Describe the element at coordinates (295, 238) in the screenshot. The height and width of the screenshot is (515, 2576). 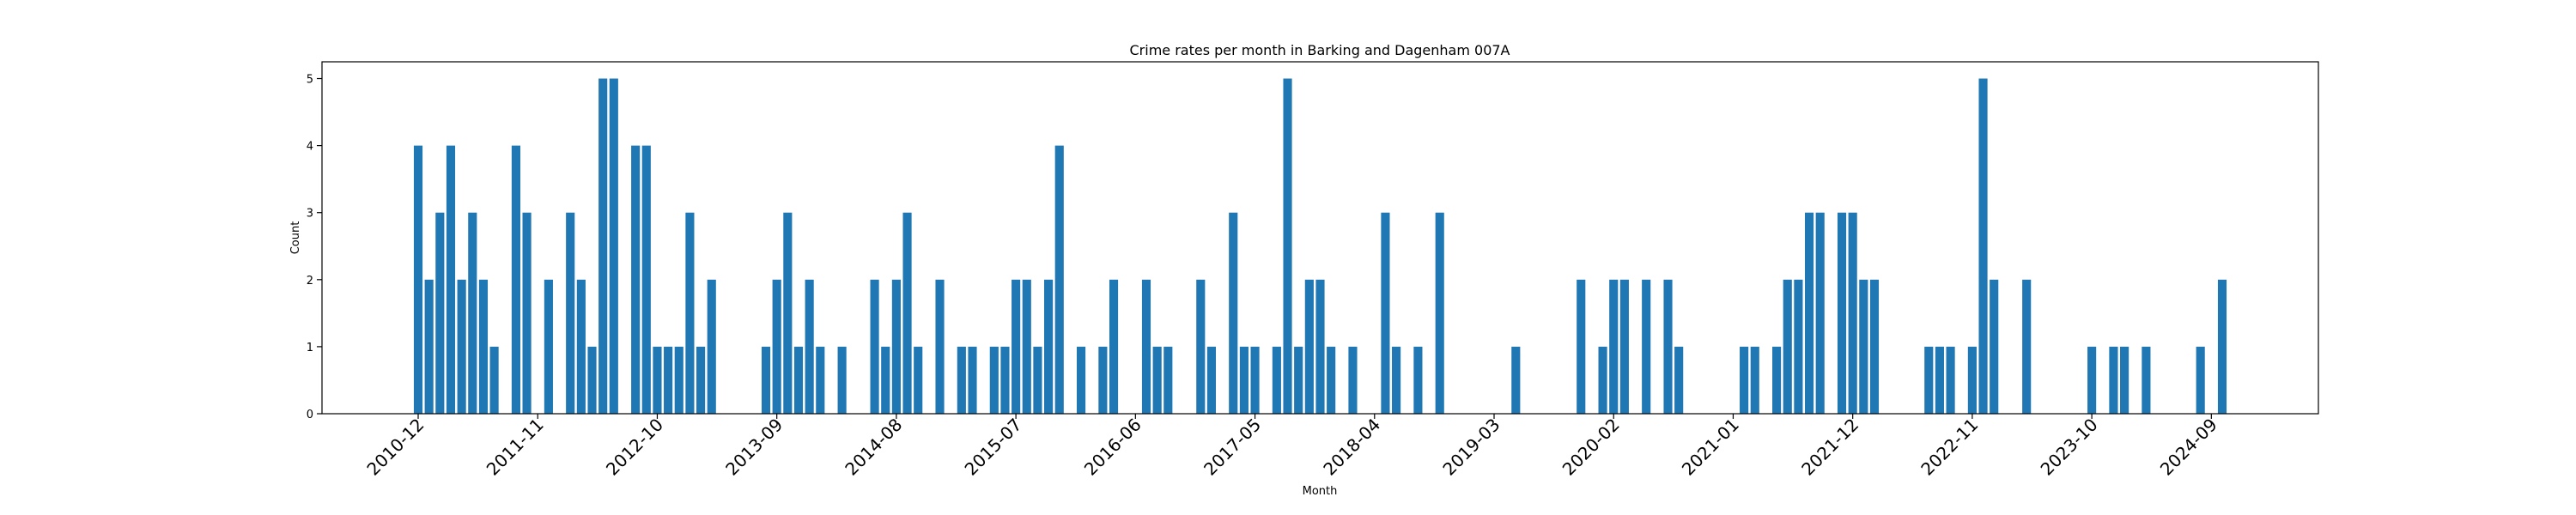
I see `y-axis-label: Count` at that location.